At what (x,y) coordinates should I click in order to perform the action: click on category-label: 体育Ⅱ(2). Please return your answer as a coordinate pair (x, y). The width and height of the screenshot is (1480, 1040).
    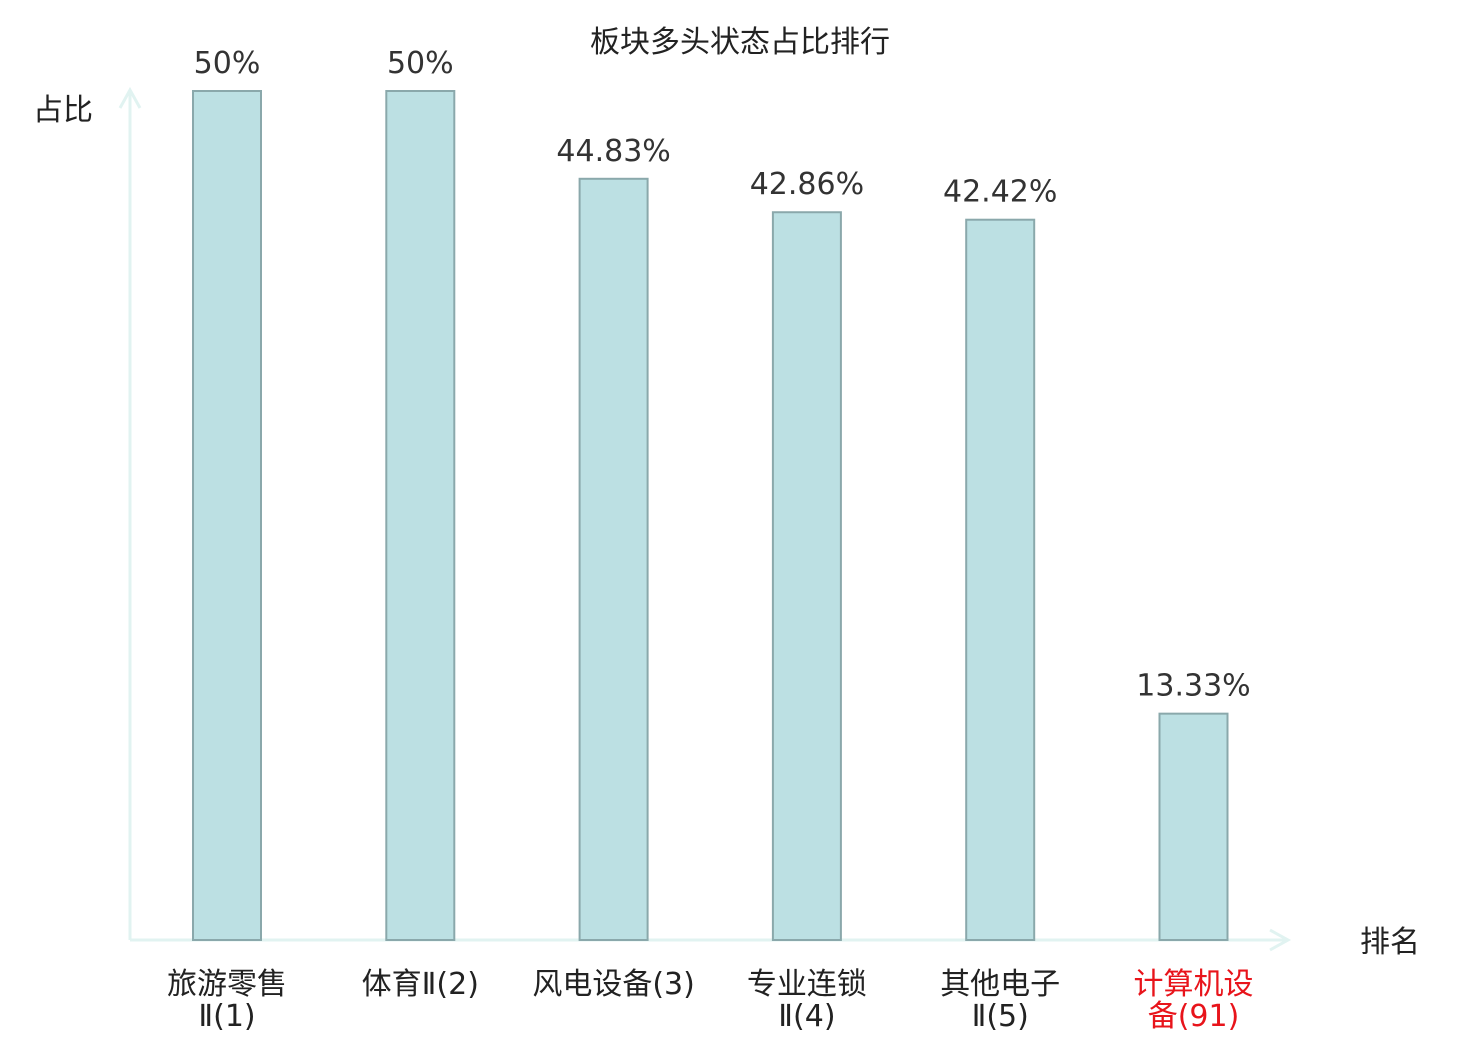
    Looking at the image, I should click on (420, 984).